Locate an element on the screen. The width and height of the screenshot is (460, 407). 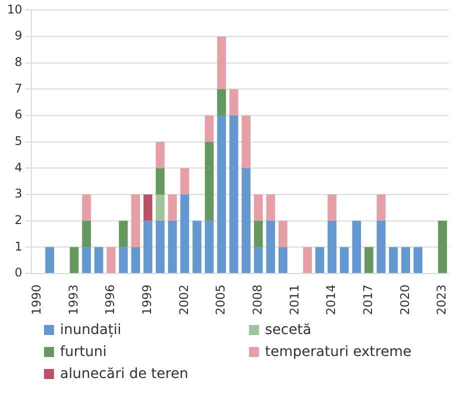
y-tick-label: 2 is located at coordinates (18, 219).